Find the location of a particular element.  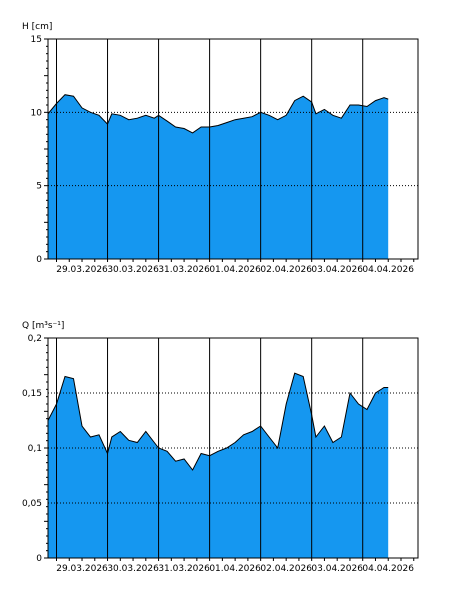

y-axis-label: H [cm] is located at coordinates (37, 27).